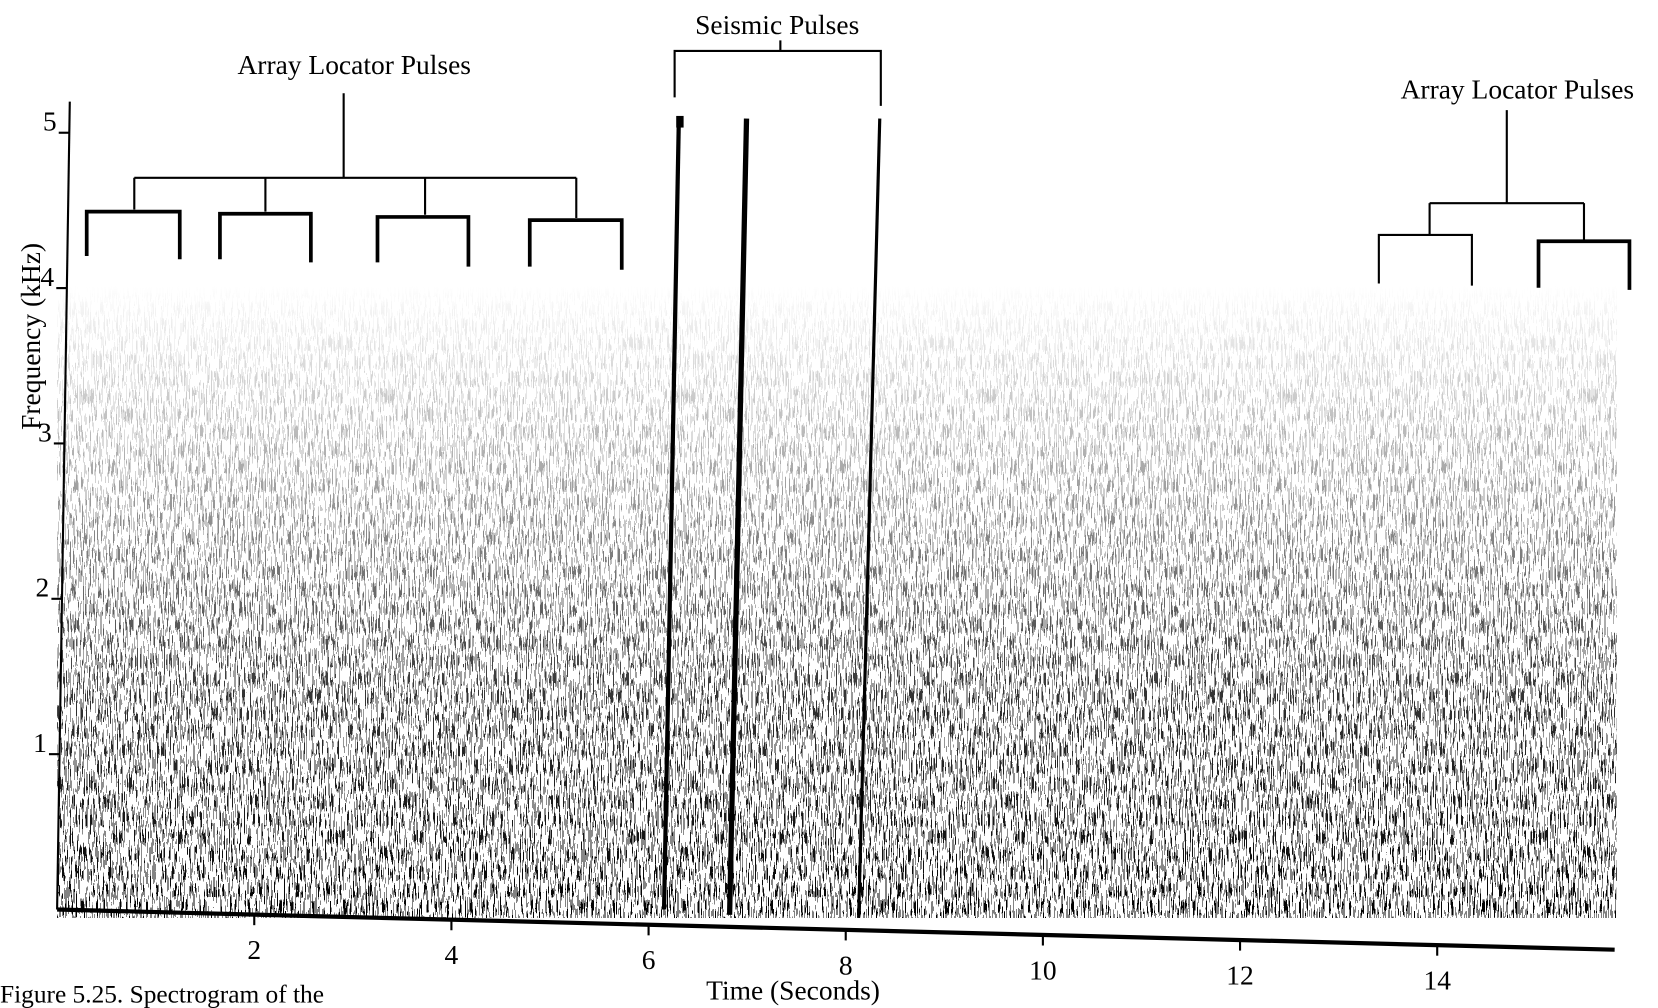  What do you see at coordinates (40, 743) in the screenshot?
I see `y-tick-label: 1` at bounding box center [40, 743].